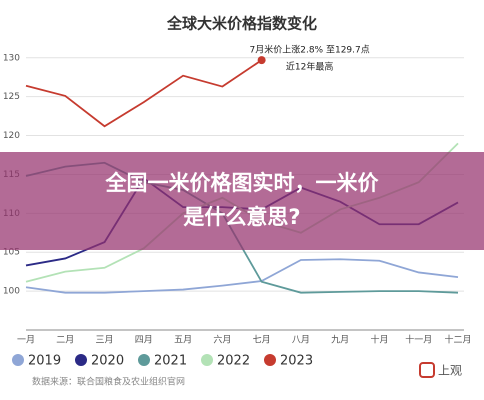  What do you see at coordinates (144, 340) in the screenshot?
I see `x-tick-label: 四月` at bounding box center [144, 340].